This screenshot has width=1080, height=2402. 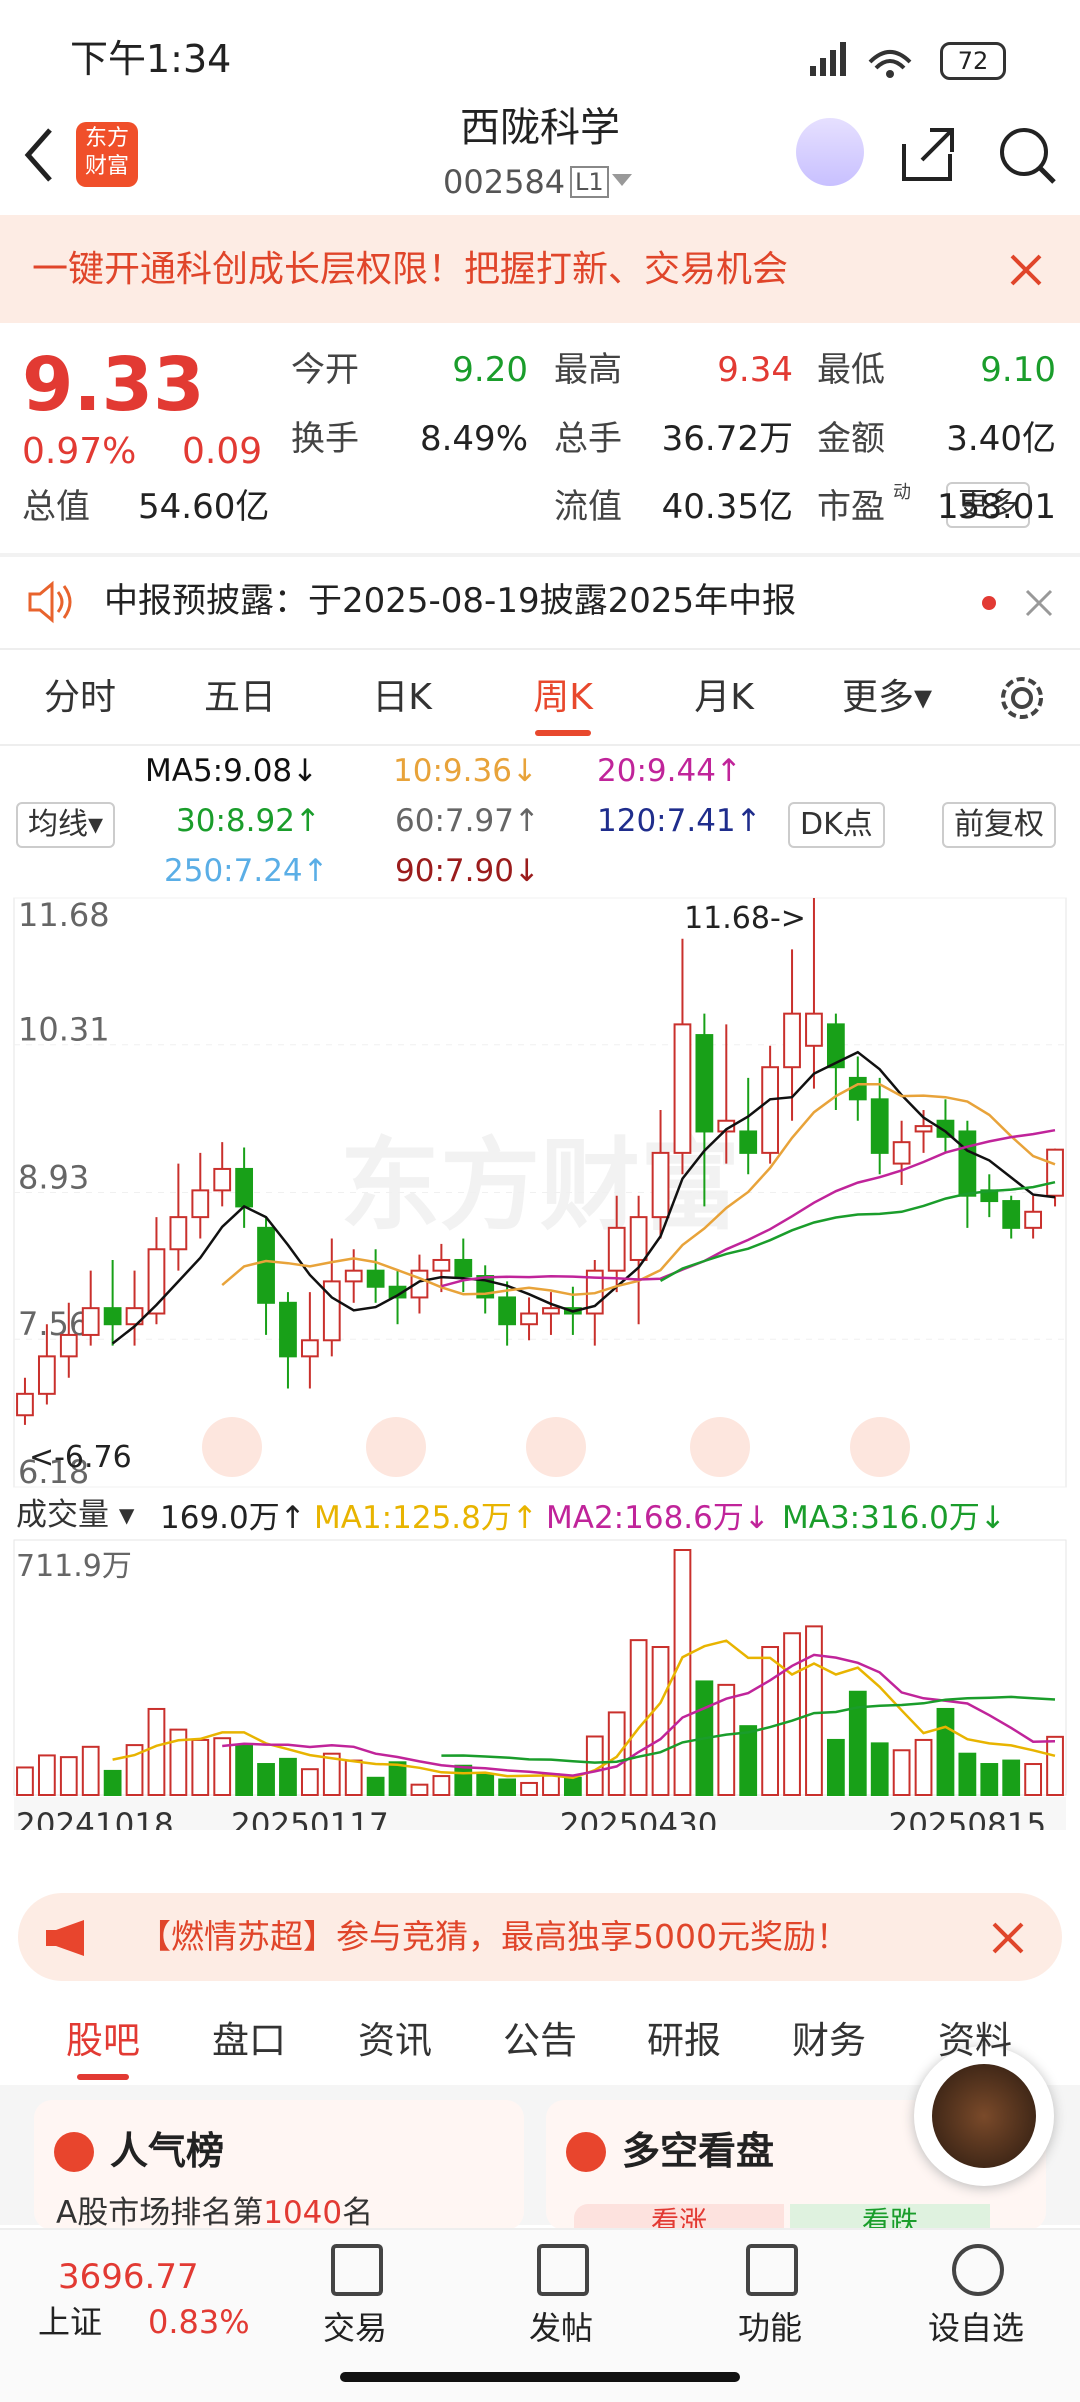 I want to click on nav-label: 设自选, so click(x=975, y=2328).